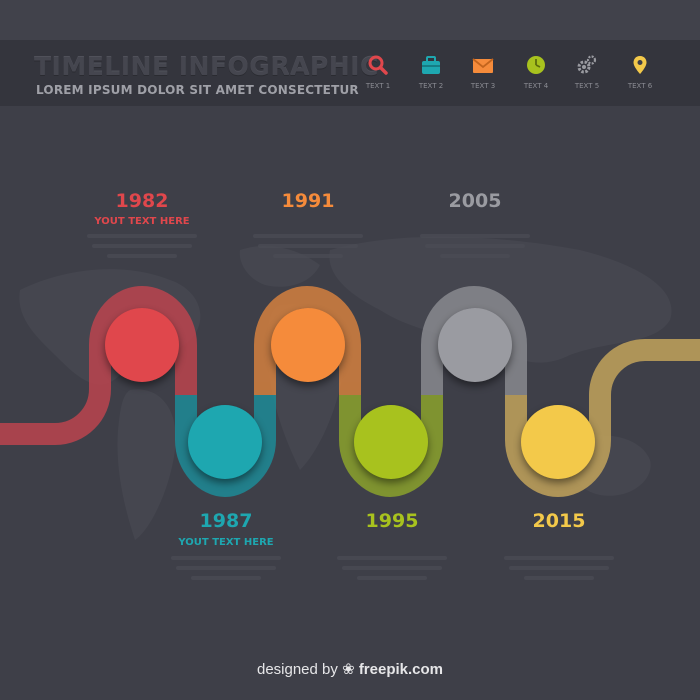 This screenshot has height=700, width=700. Describe the element at coordinates (392, 571) in the screenshot. I see `placeholder-text-1995` at that location.